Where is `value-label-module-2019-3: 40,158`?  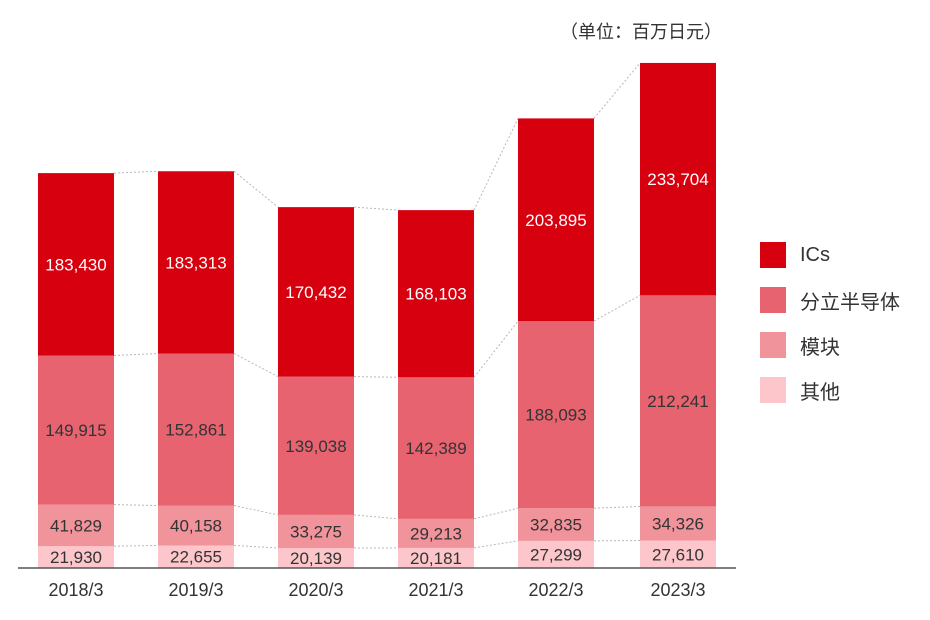 value-label-module-2019-3: 40,158 is located at coordinates (196, 526).